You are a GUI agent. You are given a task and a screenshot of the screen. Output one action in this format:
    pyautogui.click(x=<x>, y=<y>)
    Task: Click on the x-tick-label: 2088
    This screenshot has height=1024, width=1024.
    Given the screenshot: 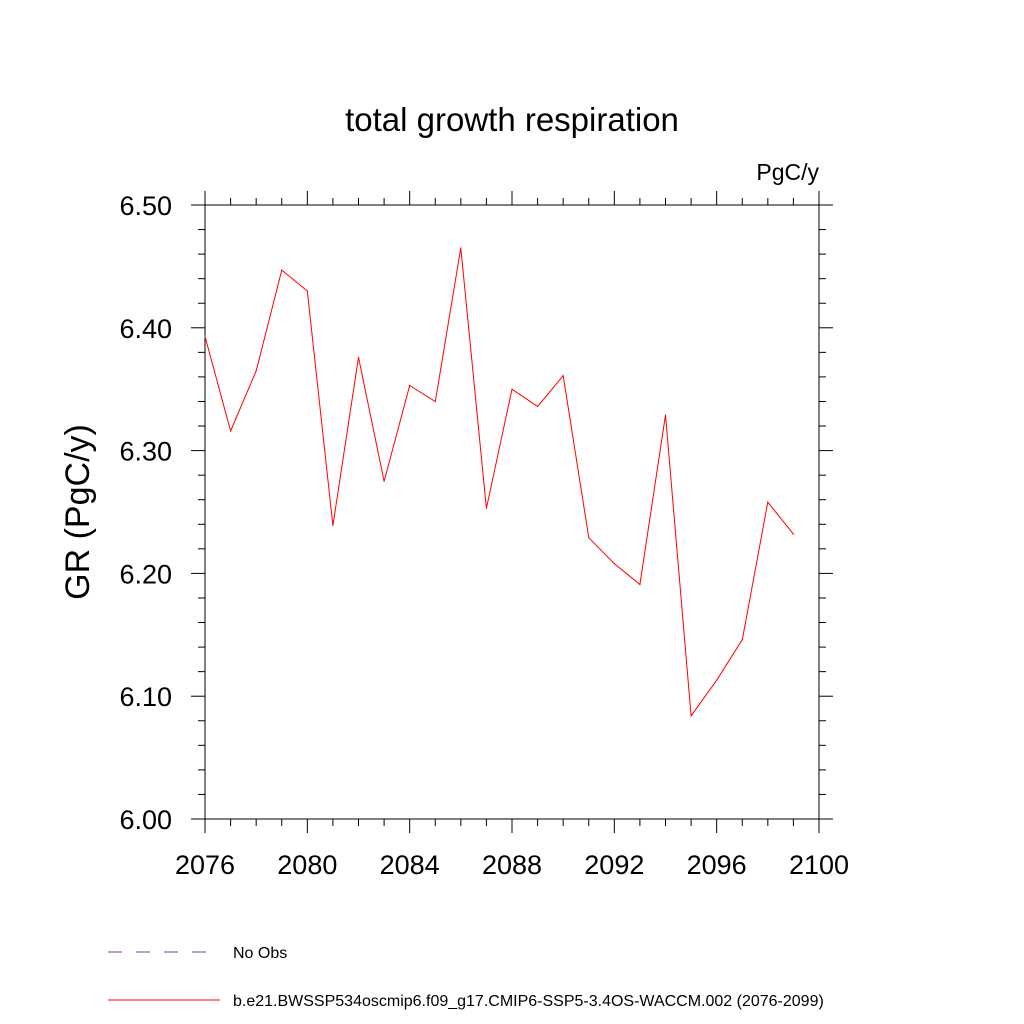 What is the action you would take?
    pyautogui.click(x=512, y=865)
    